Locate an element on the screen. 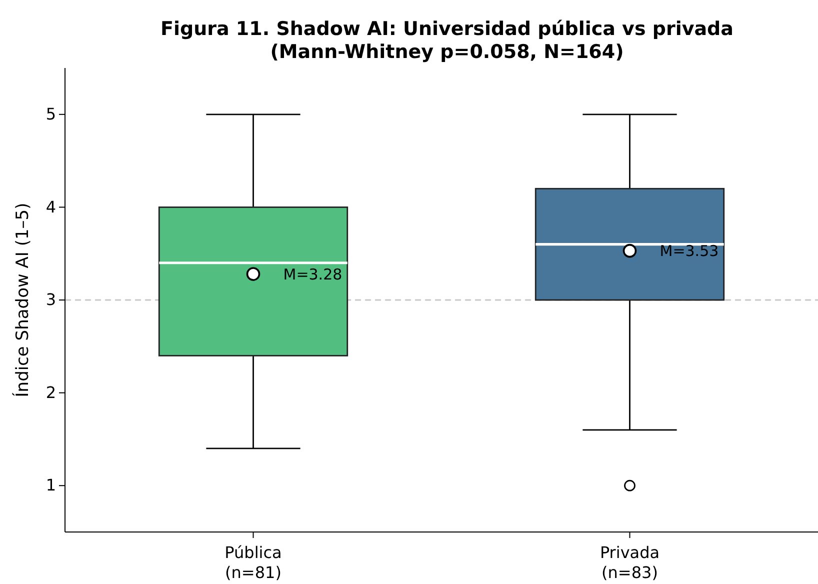 This screenshot has height=584, width=818. annotation: M=3.28 is located at coordinates (312, 274).